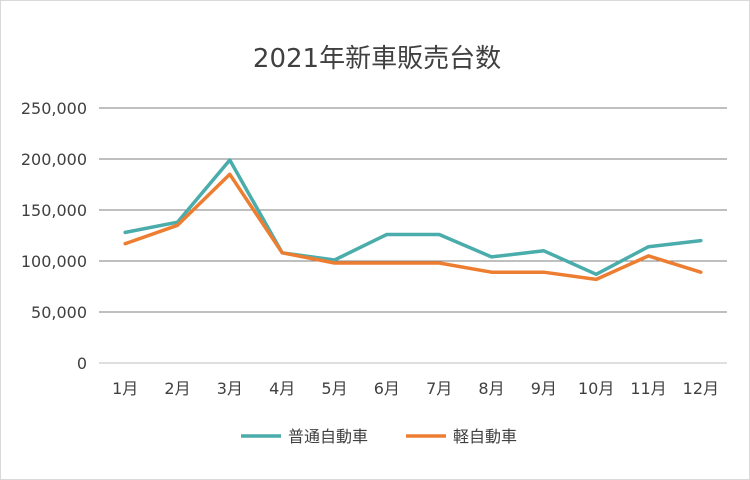 The width and height of the screenshot is (750, 480). What do you see at coordinates (59, 312) in the screenshot?
I see `y-tick-label: 50,000` at bounding box center [59, 312].